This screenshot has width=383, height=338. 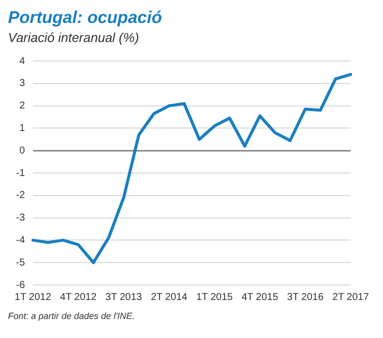 What do you see at coordinates (33, 297) in the screenshot?
I see `x-tick-label: 1T 2012` at bounding box center [33, 297].